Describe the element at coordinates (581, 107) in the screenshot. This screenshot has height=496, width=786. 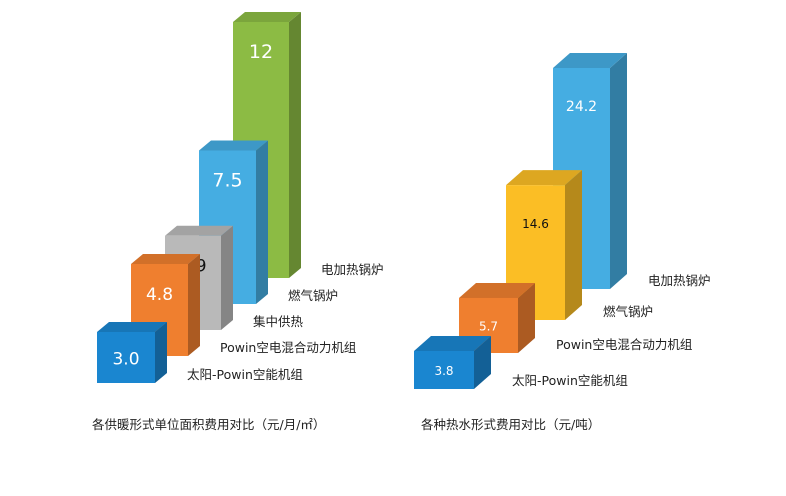
I see `bar-value-label: 24.2` at that location.